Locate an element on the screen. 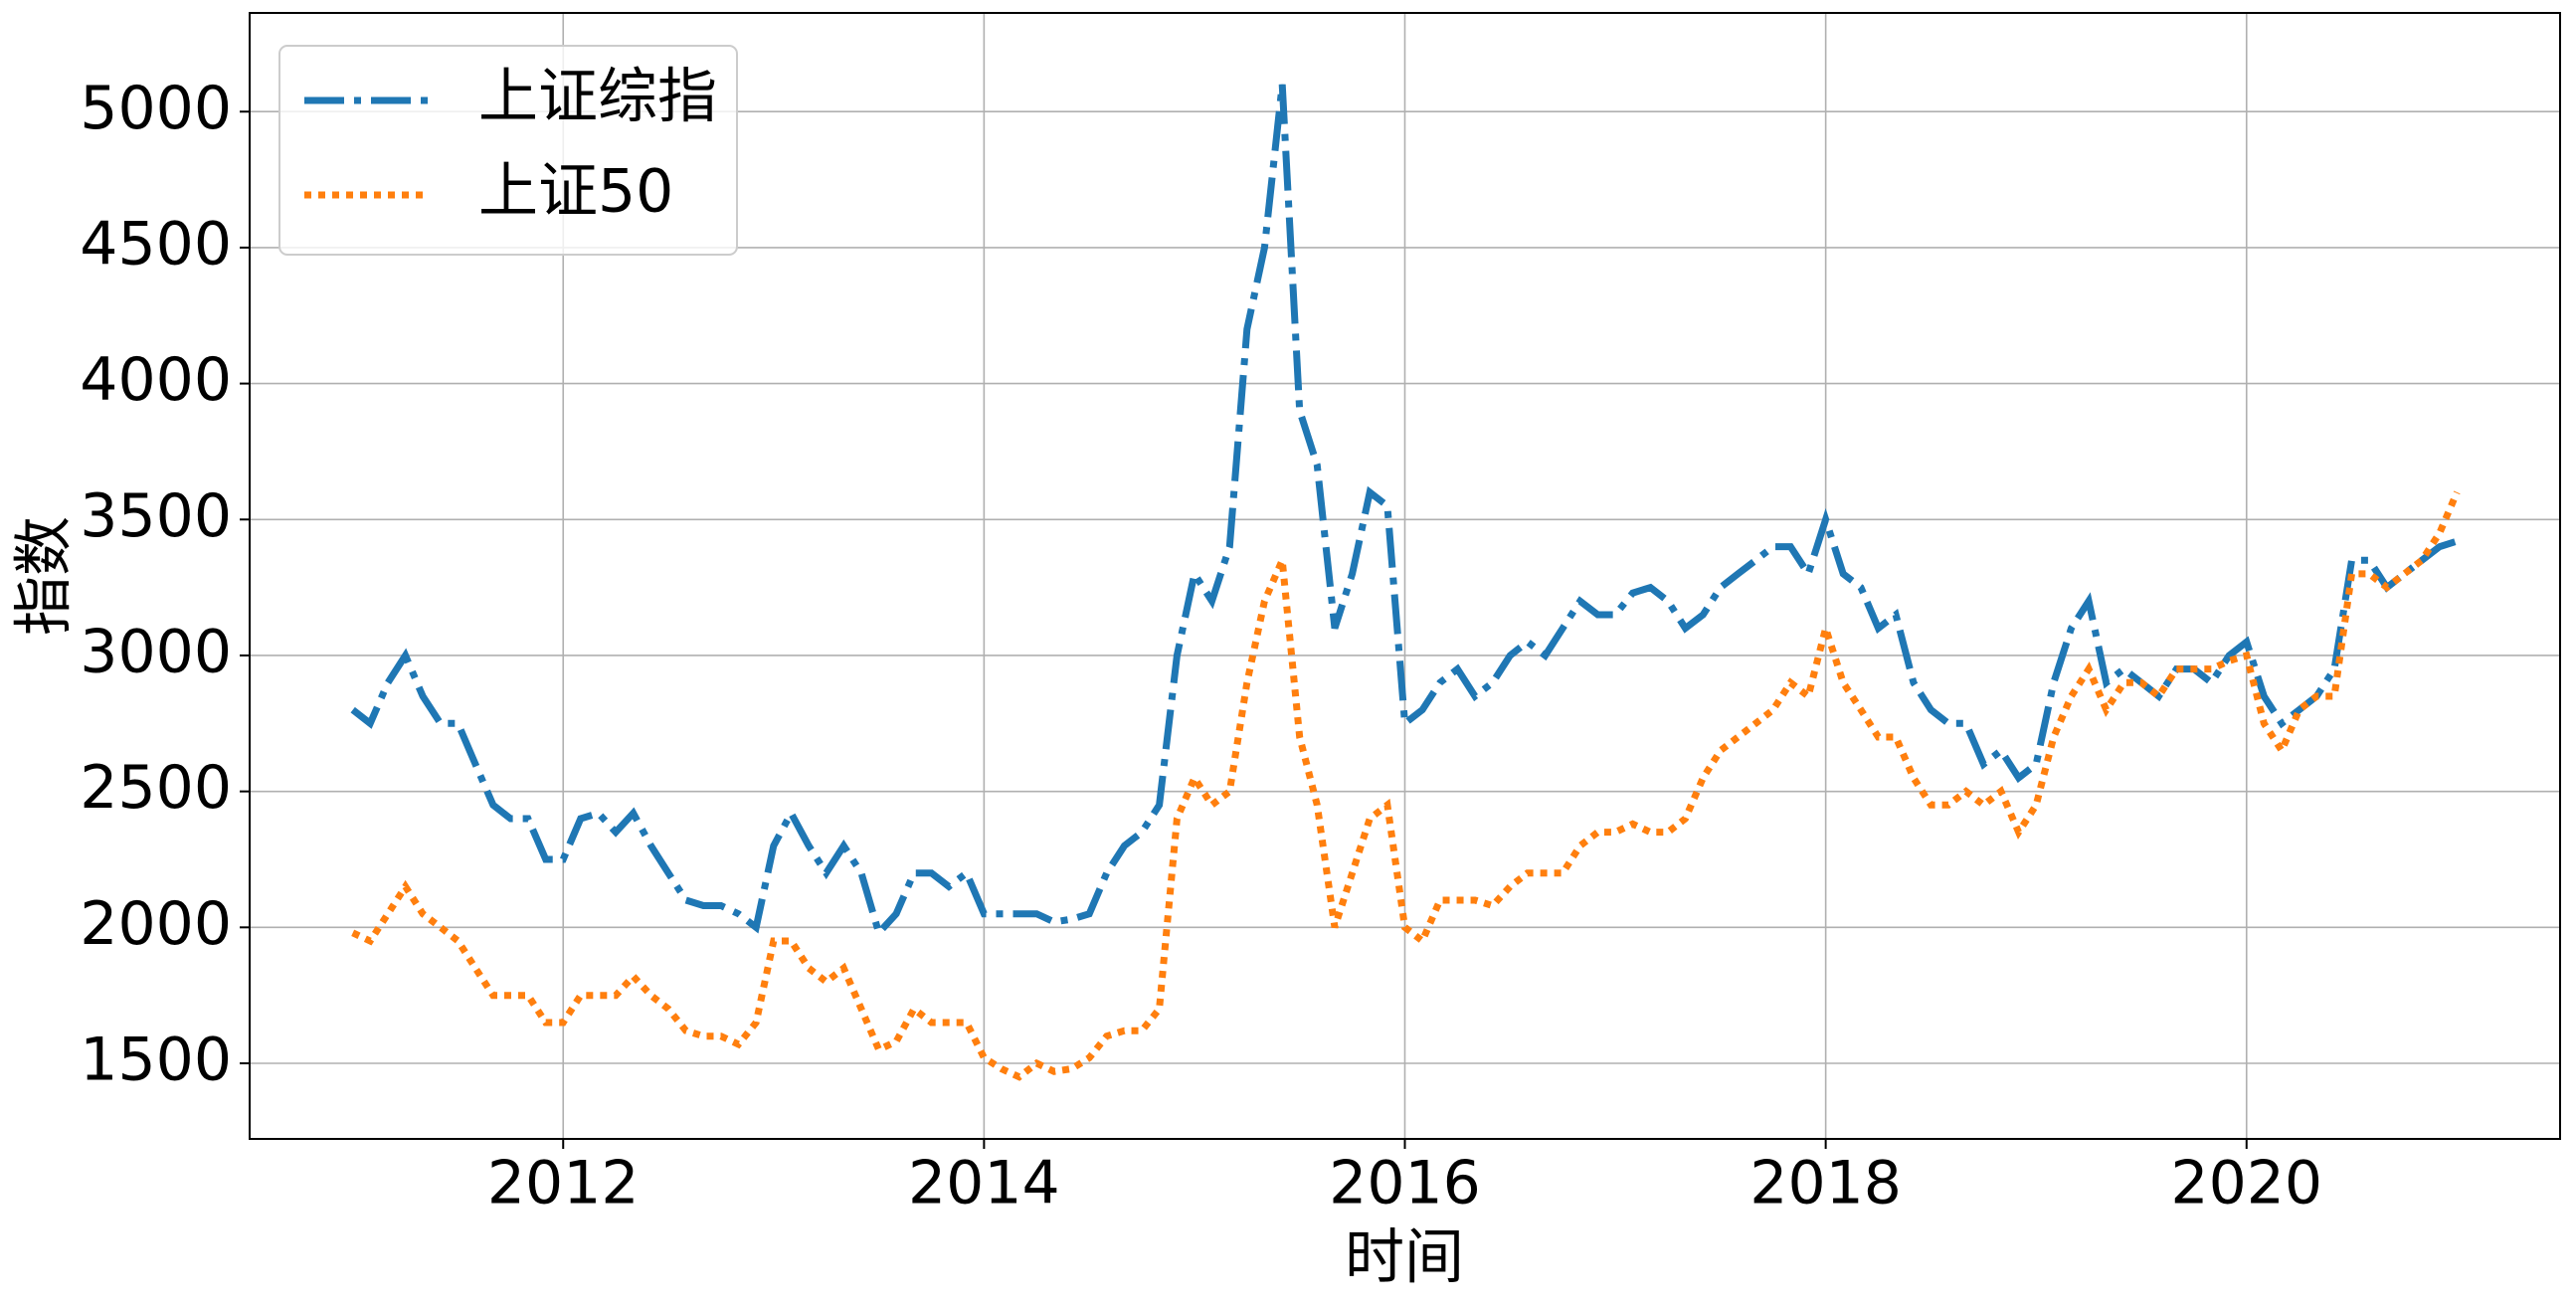 The width and height of the screenshot is (2576, 1310). y-tick-label: 1500 is located at coordinates (156, 1060).